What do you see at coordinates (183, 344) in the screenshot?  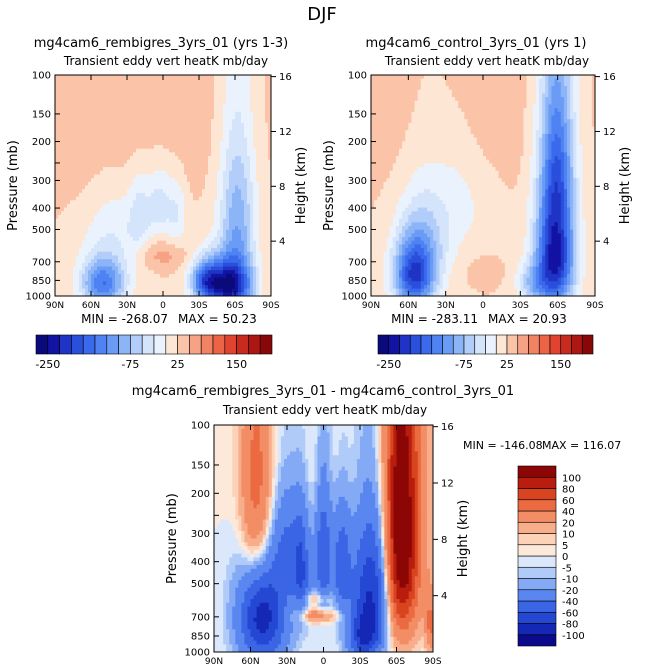 I see `colorbar-swatch` at bounding box center [183, 344].